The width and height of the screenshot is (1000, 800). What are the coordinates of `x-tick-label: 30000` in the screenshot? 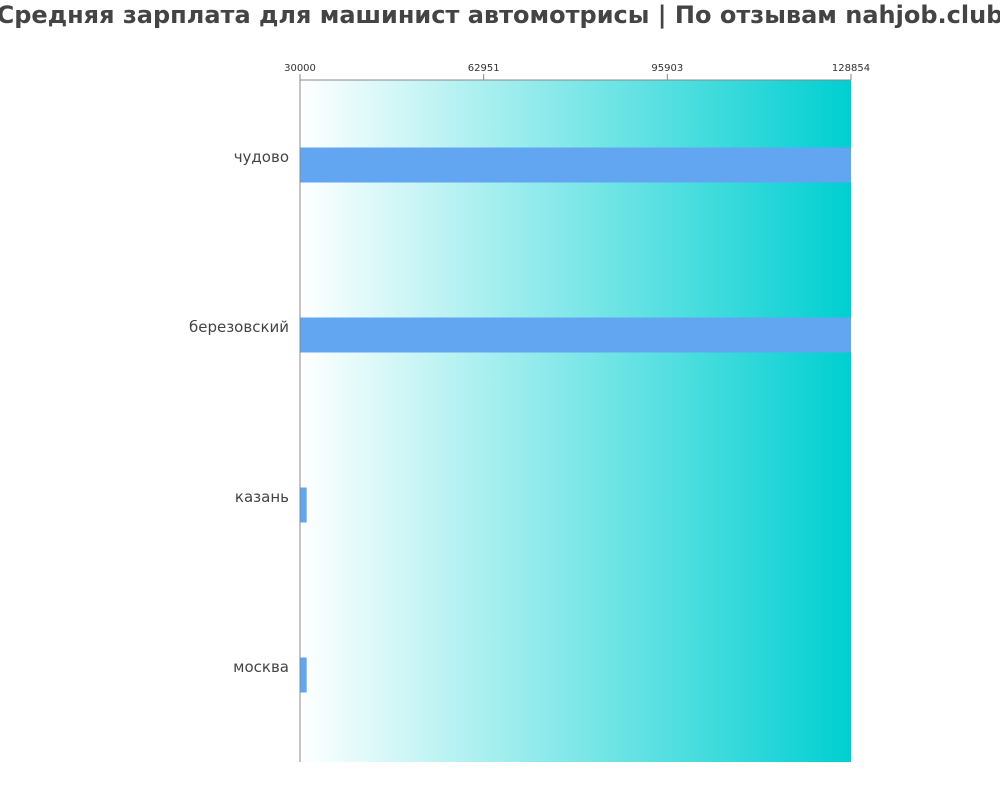 It's located at (300, 68).